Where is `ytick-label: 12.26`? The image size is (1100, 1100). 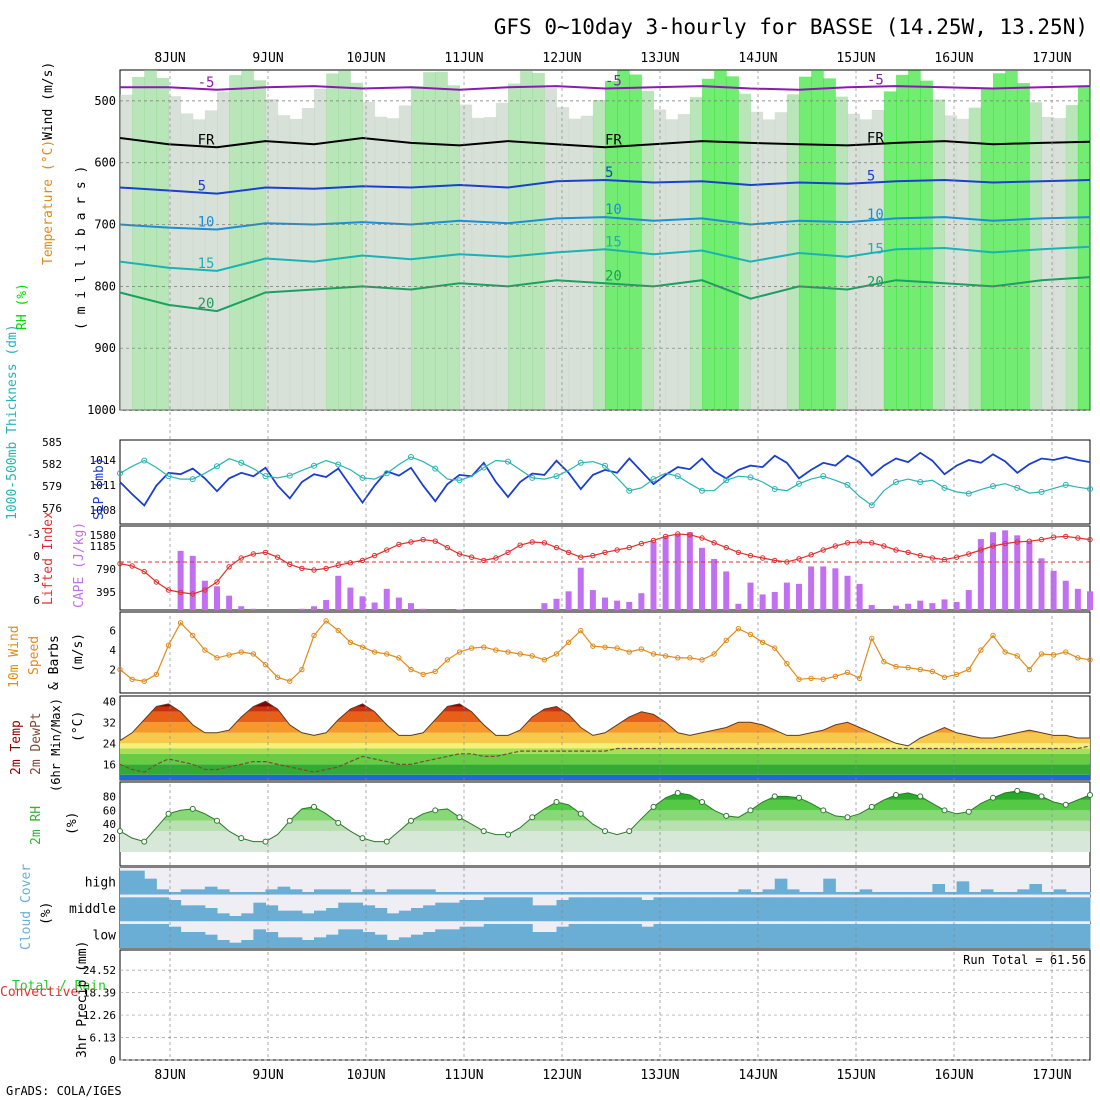 ytick-label: 12.26 is located at coordinates (99, 1015).